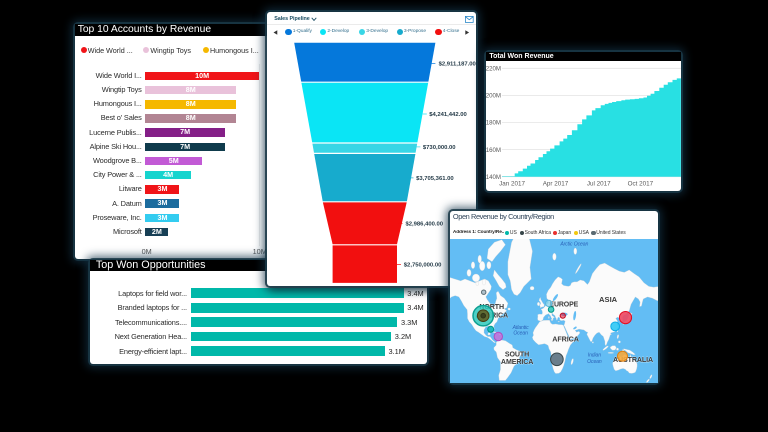  I want to click on svg-text: 160M, so click(493, 150).